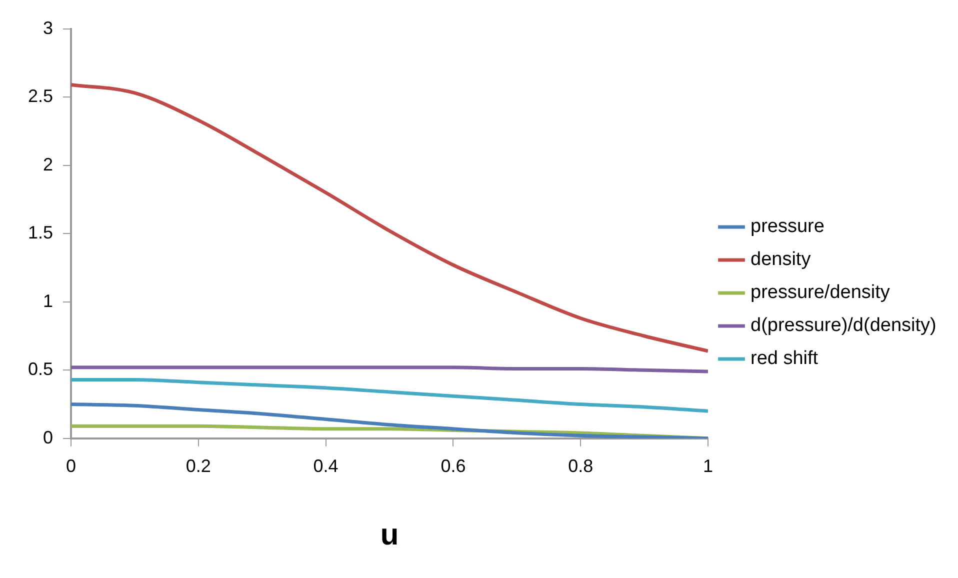  What do you see at coordinates (48, 28) in the screenshot?
I see `y-tick-label: 3` at bounding box center [48, 28].